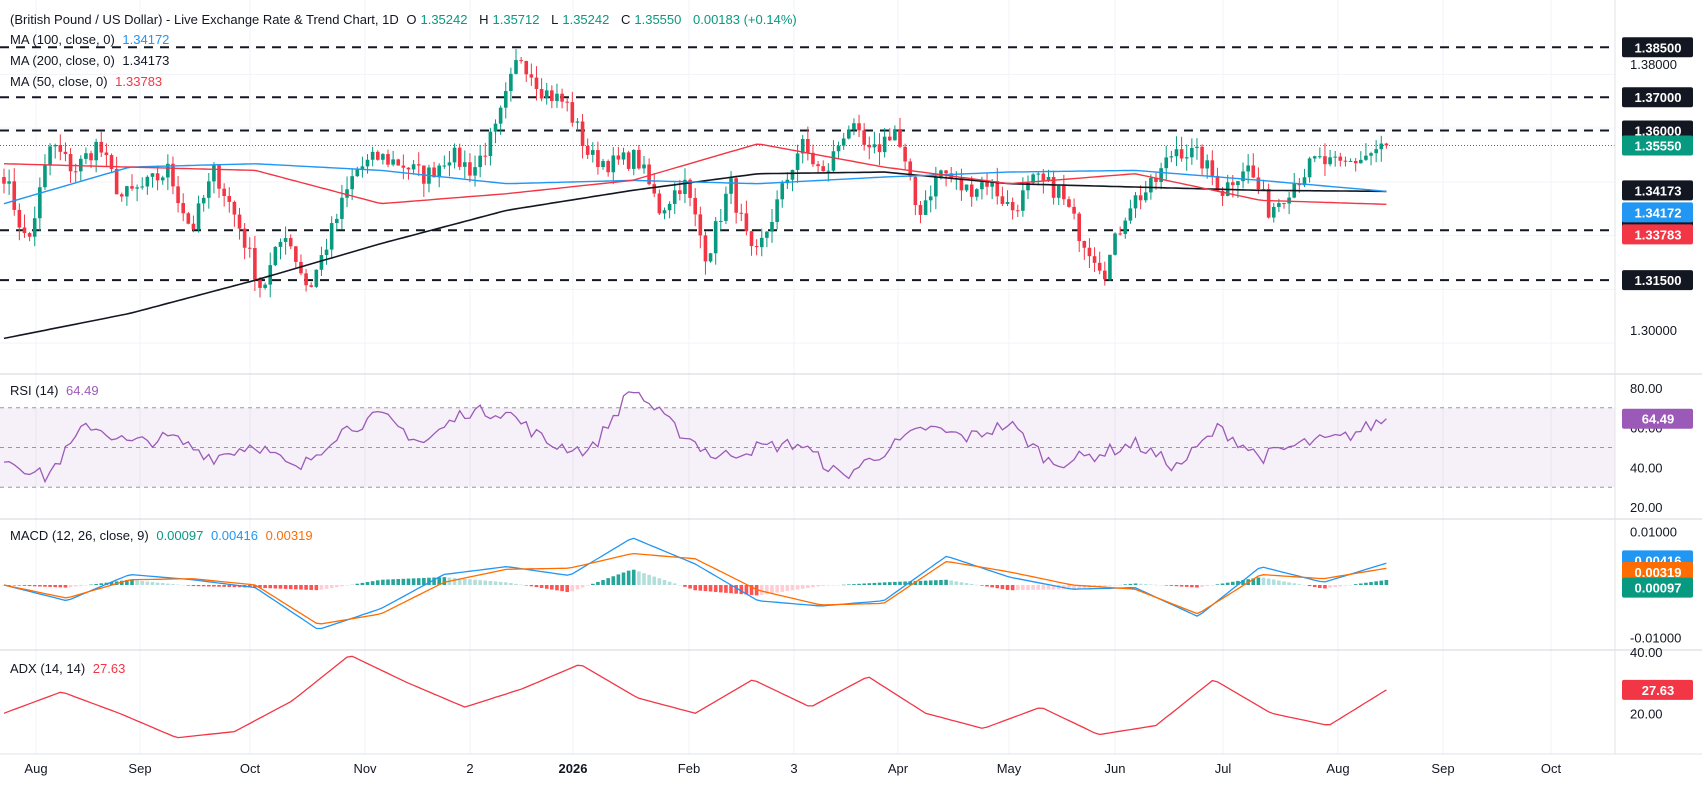  I want to click on rsi-legend: RSI (14) 64.49, so click(56, 390).